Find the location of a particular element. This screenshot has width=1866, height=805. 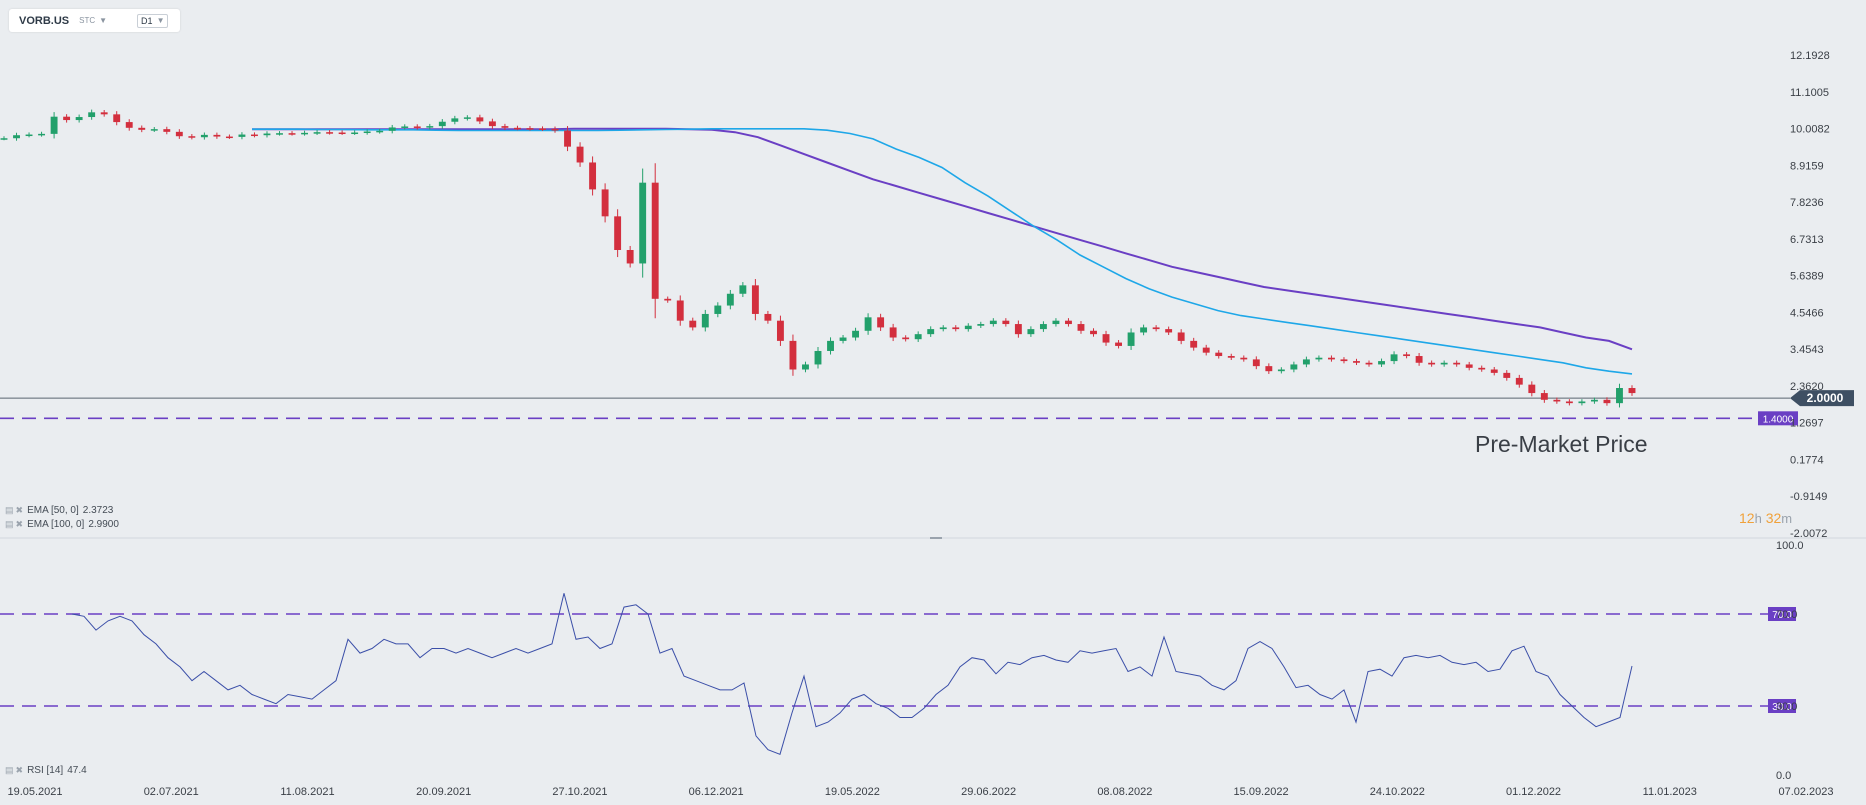

rsi-tick-label: 30.0 is located at coordinates (1786, 707).